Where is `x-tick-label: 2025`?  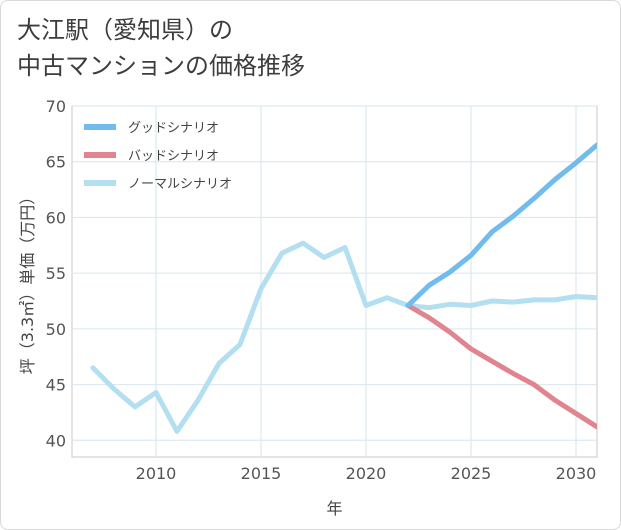 x-tick-label: 2025 is located at coordinates (471, 473).